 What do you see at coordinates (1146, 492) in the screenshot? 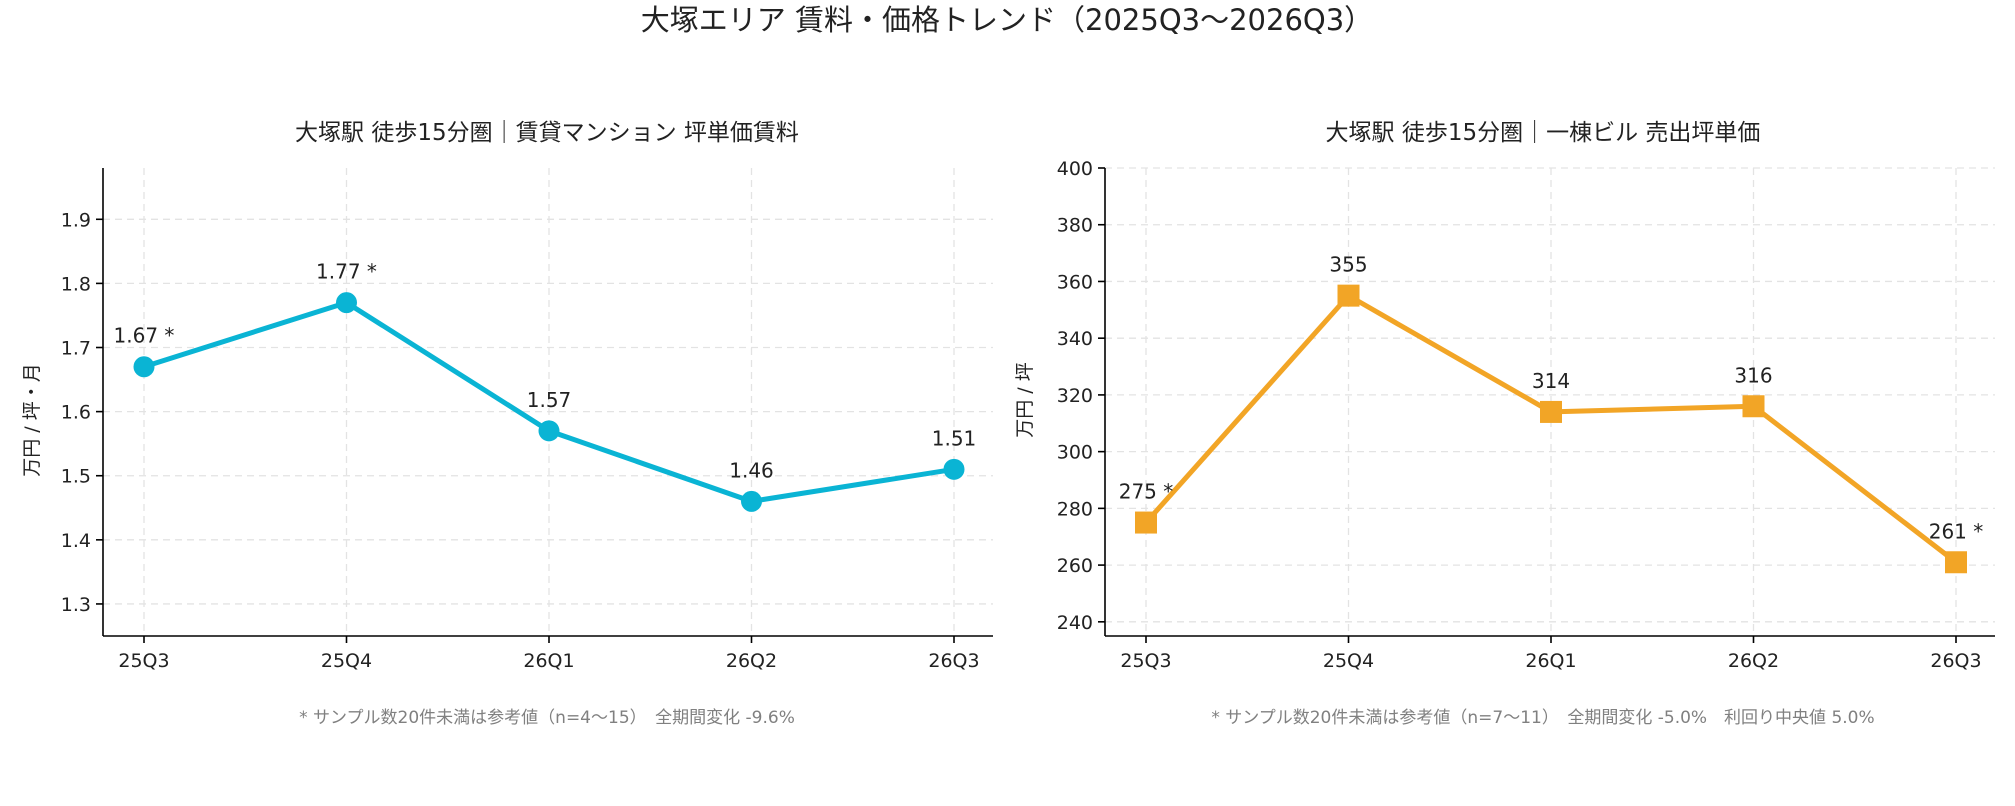
I see `right-data-label: 275 *` at bounding box center [1146, 492].